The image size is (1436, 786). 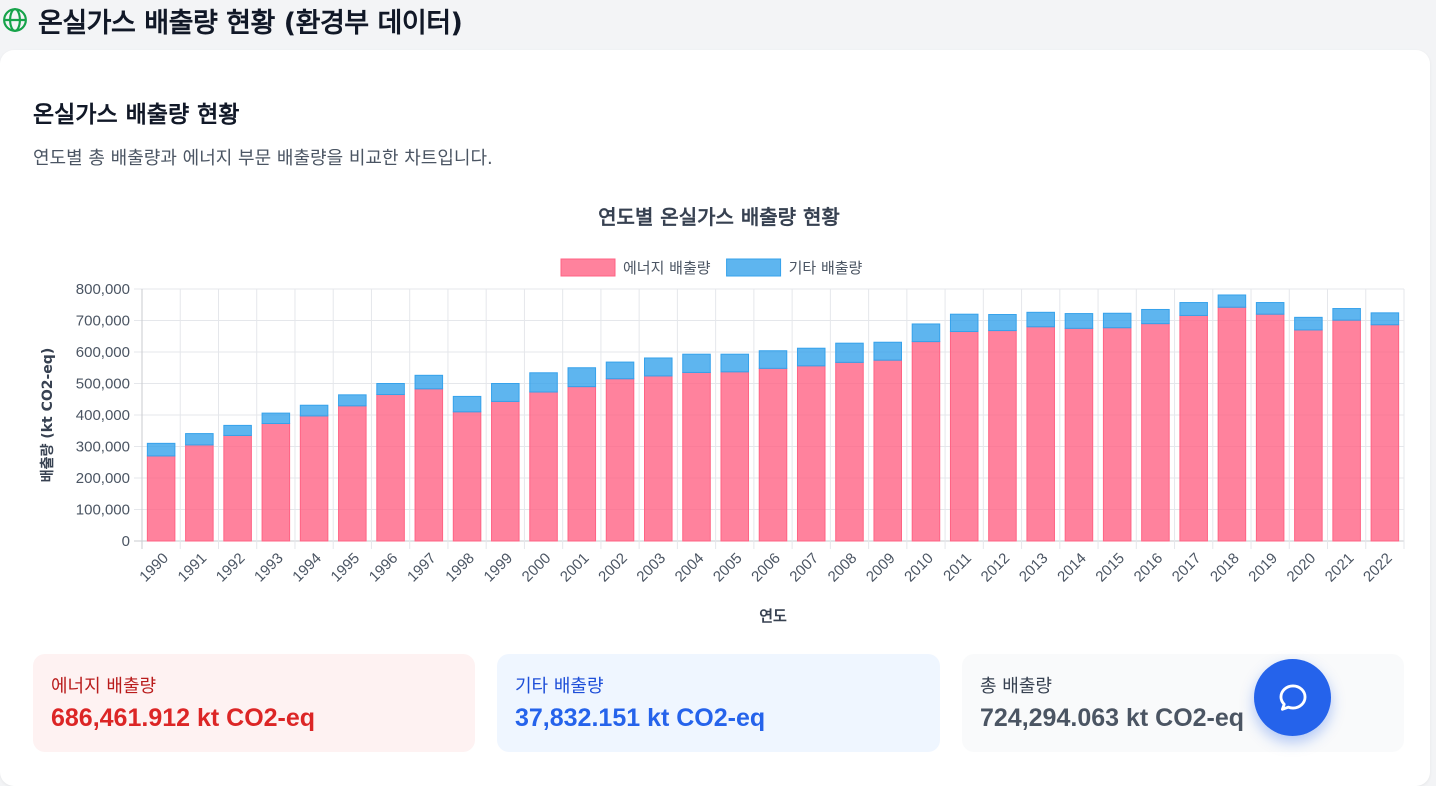 I want to click on bar-0-2020, so click(x=1308, y=435).